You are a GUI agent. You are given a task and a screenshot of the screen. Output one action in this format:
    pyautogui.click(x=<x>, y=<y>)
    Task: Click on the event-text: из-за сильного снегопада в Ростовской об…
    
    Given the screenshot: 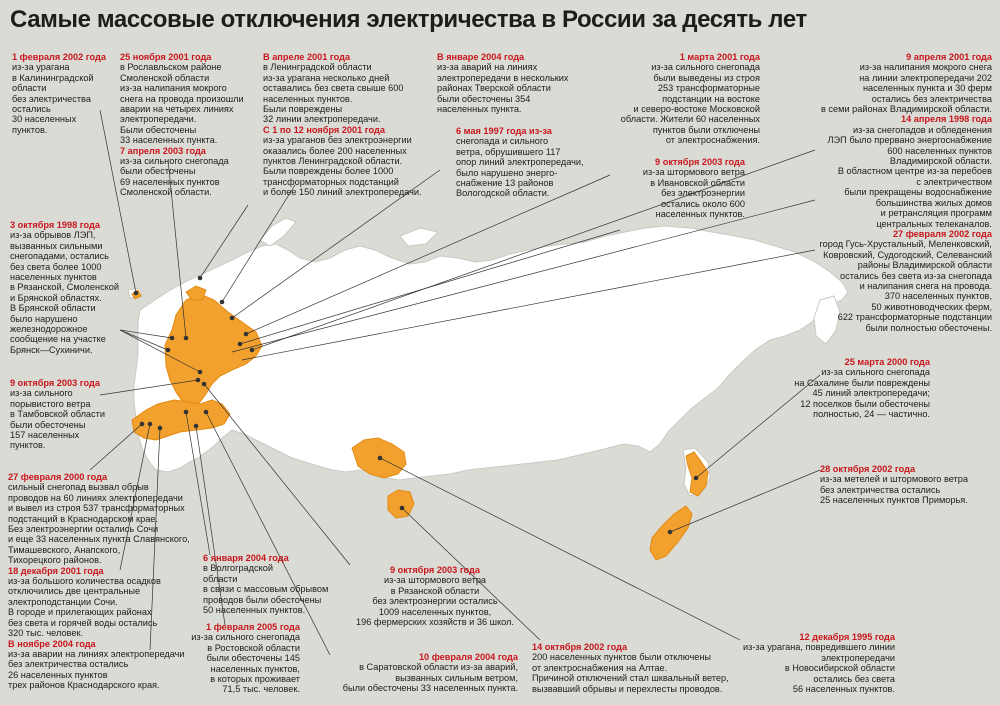 What is the action you would take?
    pyautogui.click(x=245, y=663)
    